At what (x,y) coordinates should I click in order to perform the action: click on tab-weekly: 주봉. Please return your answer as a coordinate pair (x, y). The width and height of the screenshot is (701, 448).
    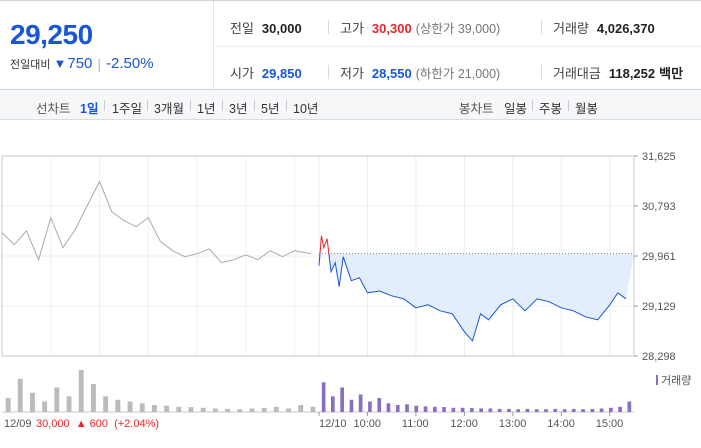
    Looking at the image, I should click on (551, 109).